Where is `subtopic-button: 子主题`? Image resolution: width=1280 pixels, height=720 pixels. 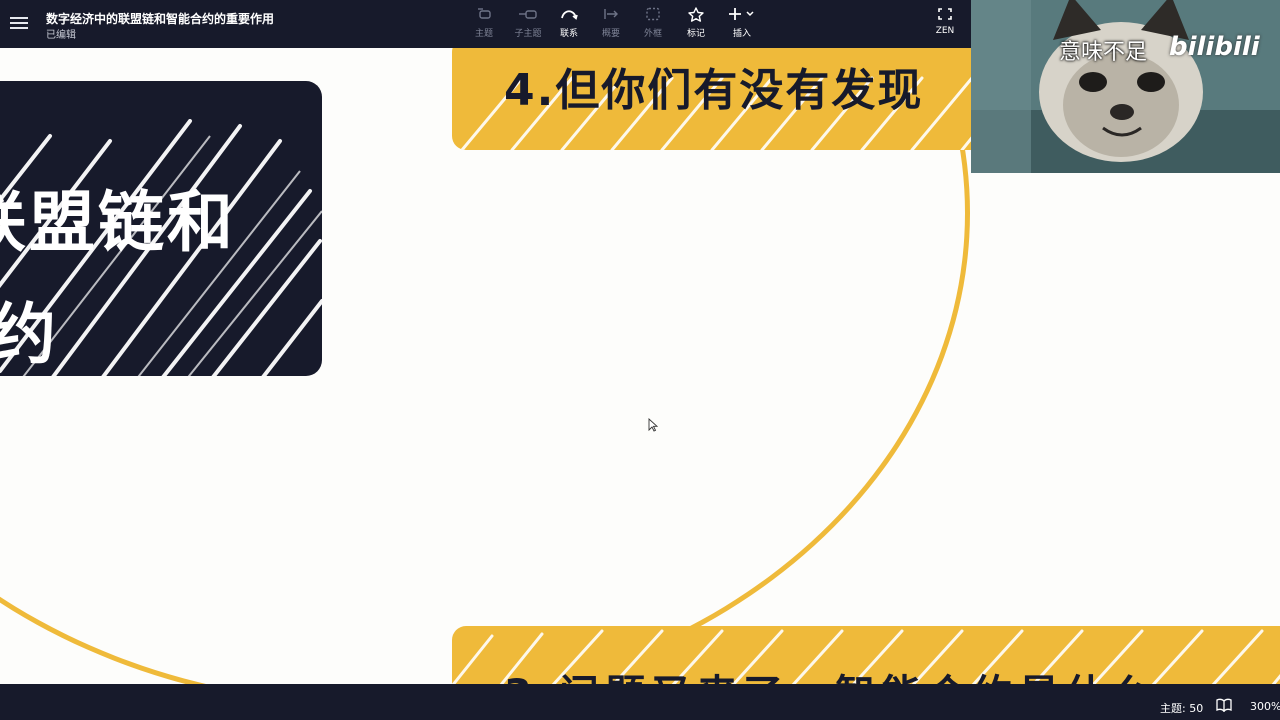 subtopic-button: 子主题 is located at coordinates (528, 23).